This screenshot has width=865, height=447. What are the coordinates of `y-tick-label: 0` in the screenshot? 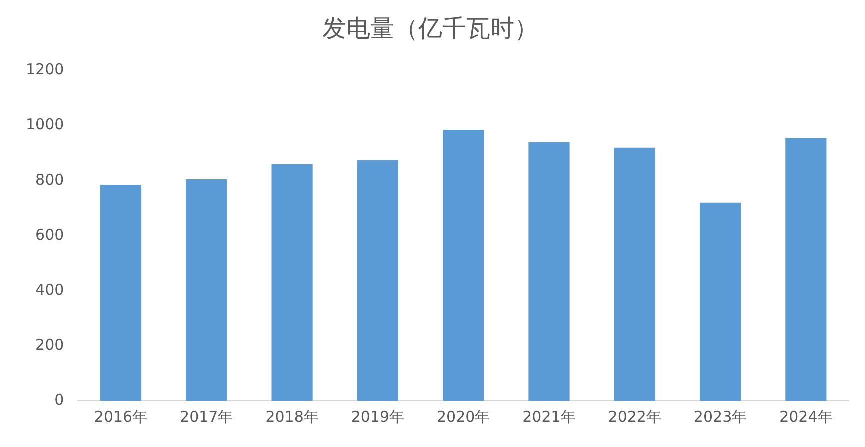 It's located at (59, 399).